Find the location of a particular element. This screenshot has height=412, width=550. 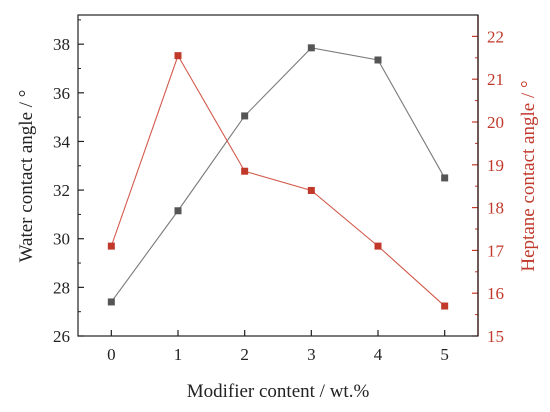

left-y-tick-label: 38 is located at coordinates (61, 44).